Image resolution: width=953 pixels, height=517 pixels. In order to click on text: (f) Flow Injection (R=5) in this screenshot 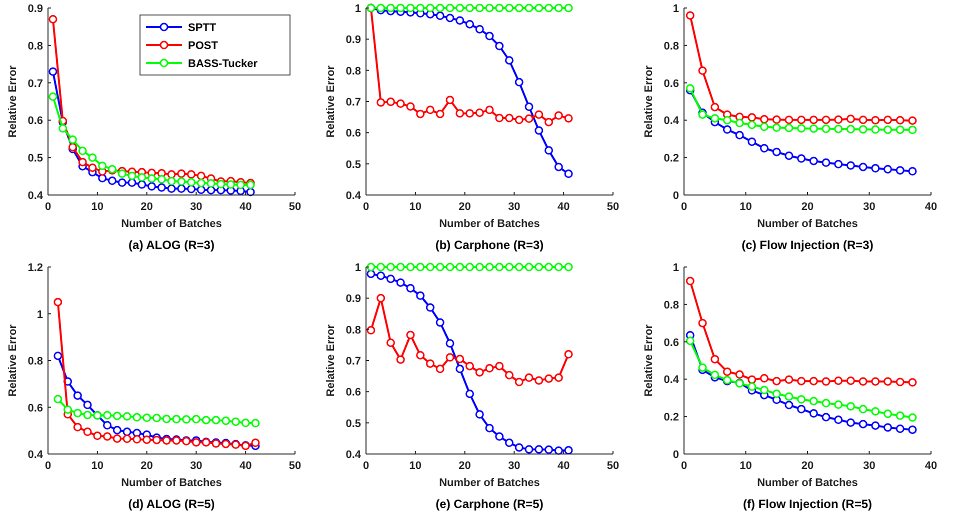, I will do `click(807, 504)`.